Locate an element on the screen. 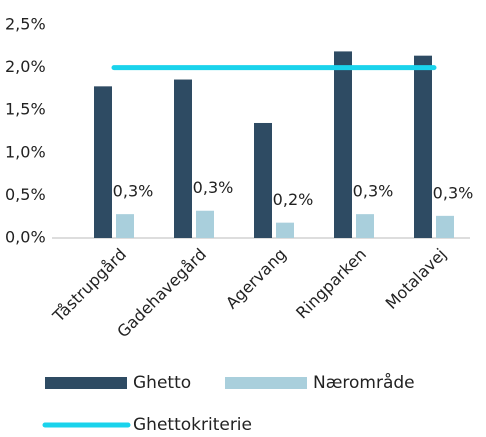  x-tick-label: Ringparken is located at coordinates (331, 284).